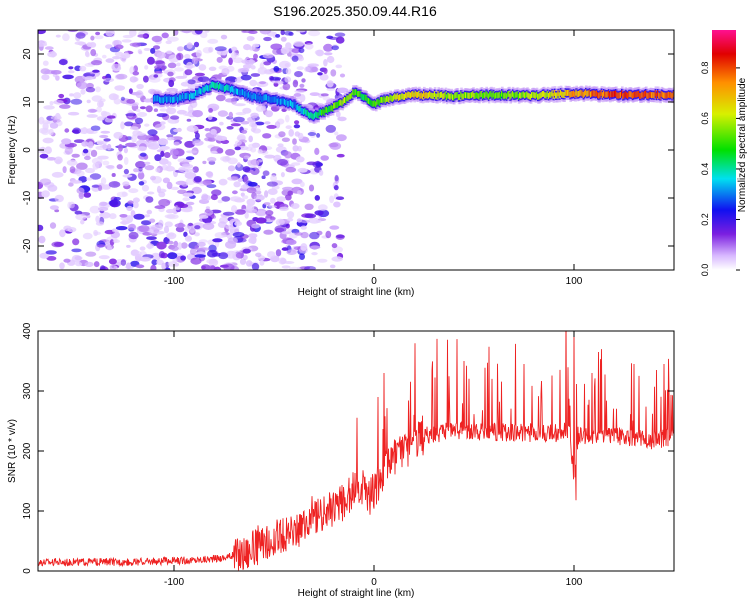 Image resolution: width=750 pixels, height=600 pixels. What do you see at coordinates (574, 582) in the screenshot?
I see `x-tick-label: 100` at bounding box center [574, 582].